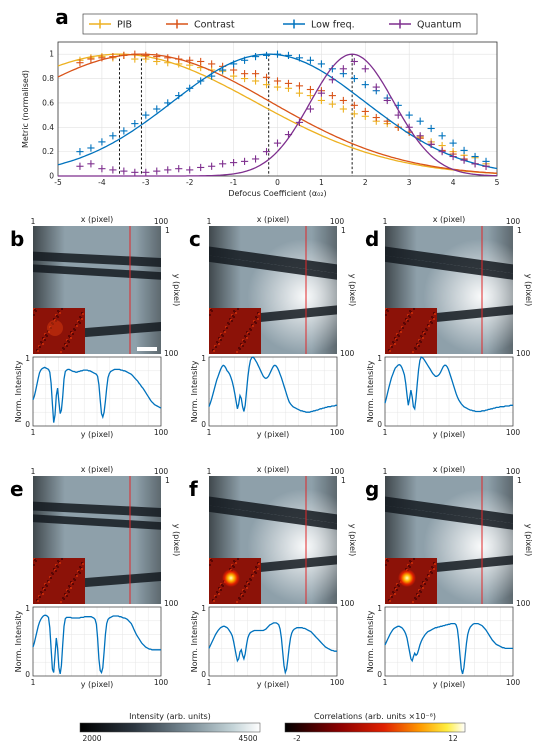  What do you see at coordinates (147, 349) in the screenshot?
I see `scale-bar` at bounding box center [147, 349].